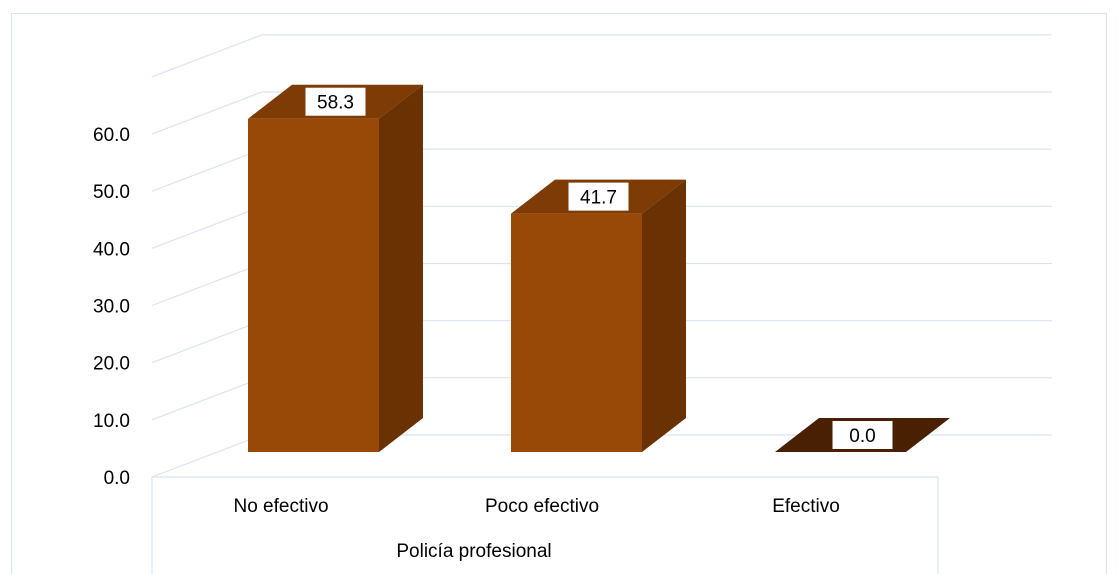 The image size is (1119, 574). I want to click on x-tick-label: Efectivo, so click(806, 506).